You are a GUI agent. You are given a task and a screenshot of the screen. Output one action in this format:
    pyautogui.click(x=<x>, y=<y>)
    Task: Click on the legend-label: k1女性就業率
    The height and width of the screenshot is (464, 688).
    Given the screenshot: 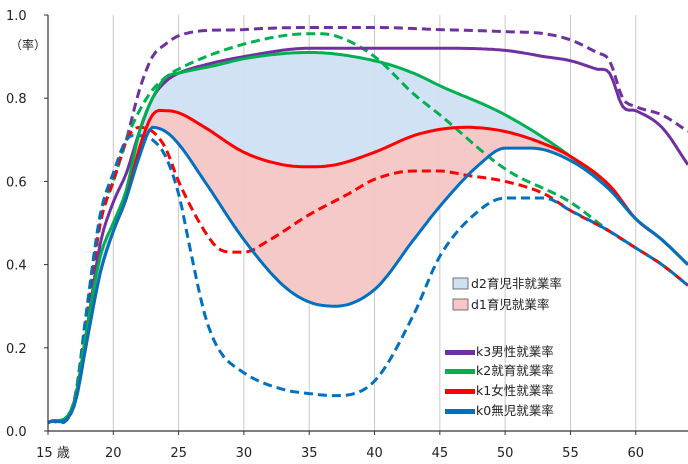 What is the action you would take?
    pyautogui.click(x=515, y=390)
    